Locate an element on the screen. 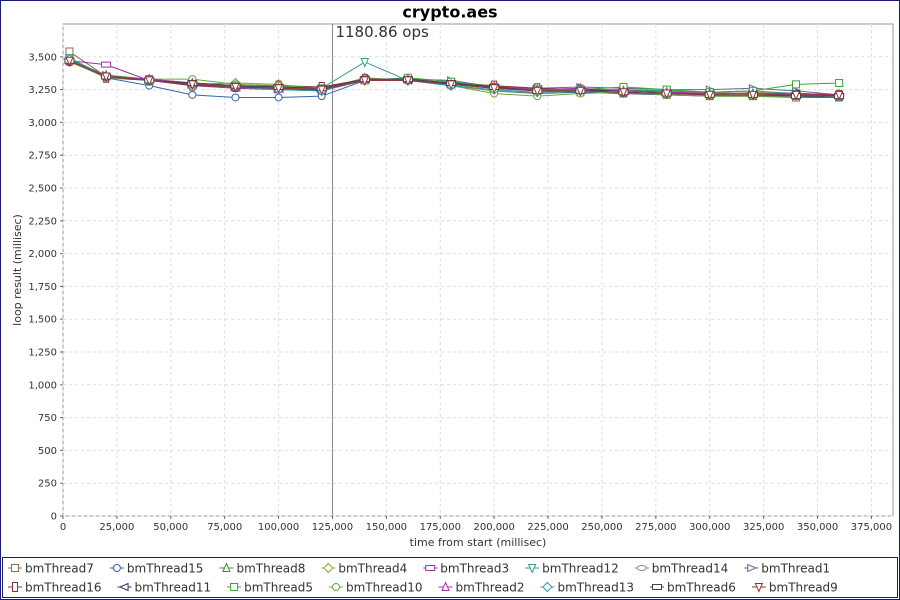 The height and width of the screenshot is (600, 900). x-tick-label: 325,000 is located at coordinates (763, 527).